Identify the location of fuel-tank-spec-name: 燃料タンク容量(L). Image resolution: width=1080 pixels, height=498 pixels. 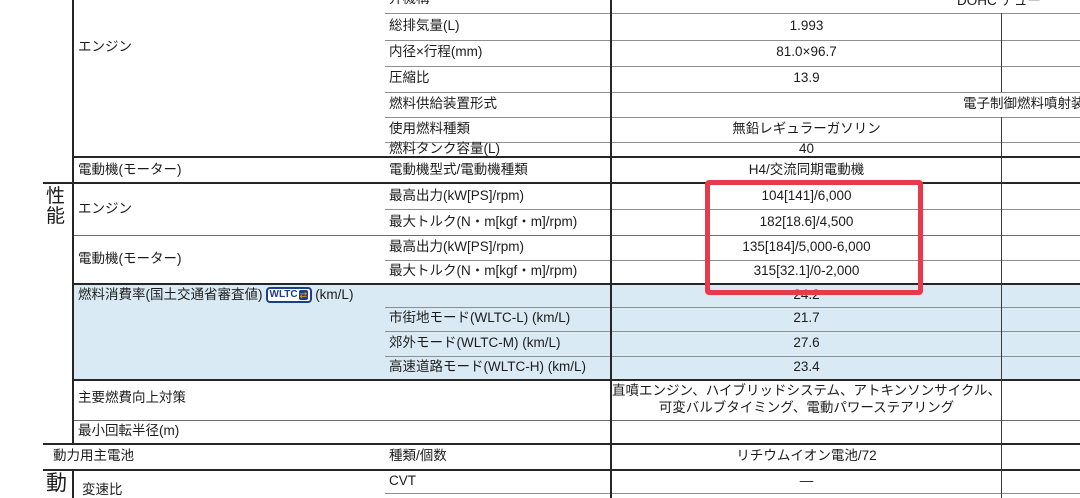
(444, 148).